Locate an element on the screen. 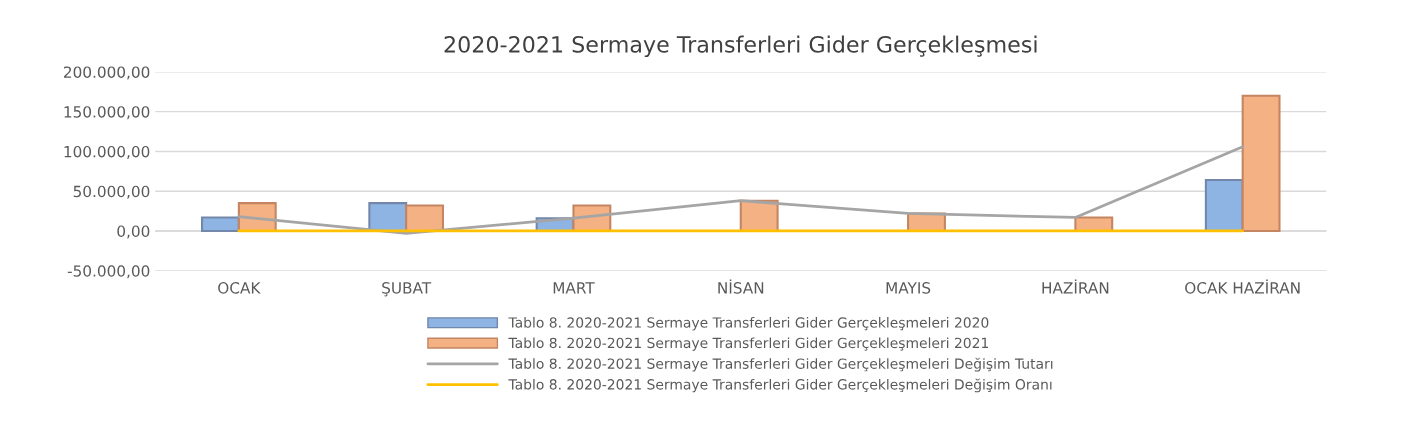 This screenshot has height=423, width=1411. y-tick-label: 0,00 is located at coordinates (133, 232).